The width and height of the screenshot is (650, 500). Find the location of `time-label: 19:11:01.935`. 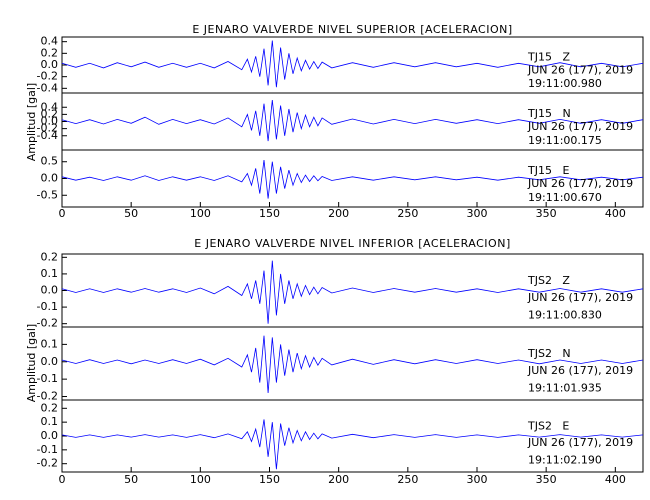

time-label: 19:11:01.935 is located at coordinates (565, 387).